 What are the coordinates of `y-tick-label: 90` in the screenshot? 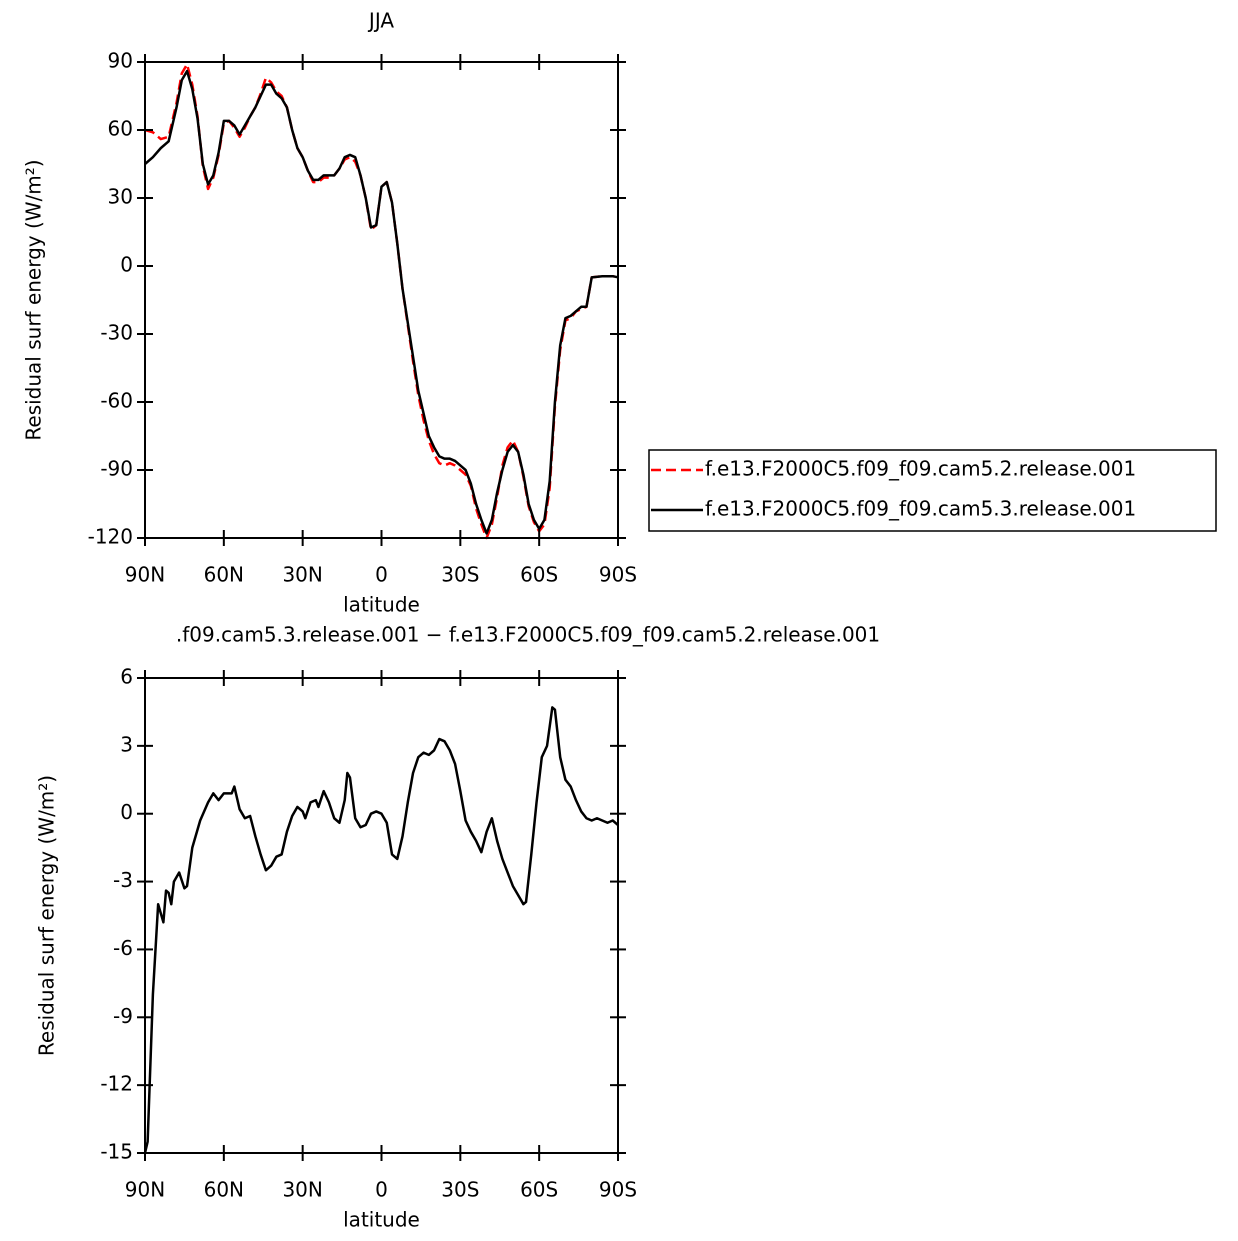 It's located at (120, 61).